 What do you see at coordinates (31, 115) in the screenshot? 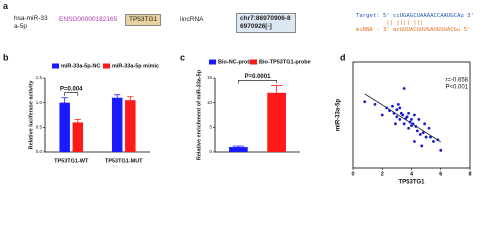
I see `y-axis-label: Relative luciferase activity` at bounding box center [31, 115].